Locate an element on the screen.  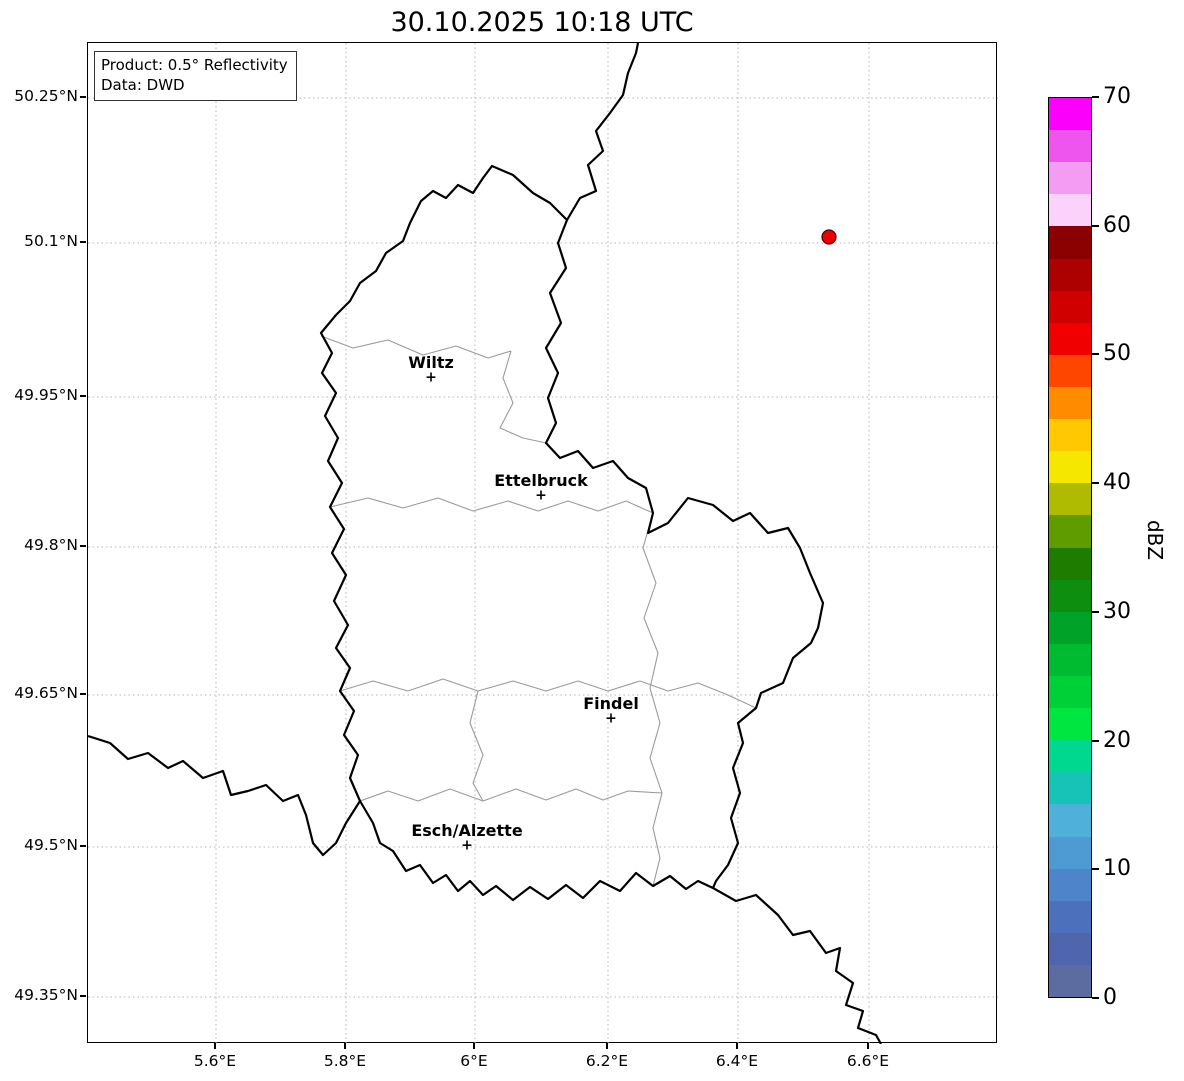
y-tick-label: 49.5°N is located at coordinates (51, 845).